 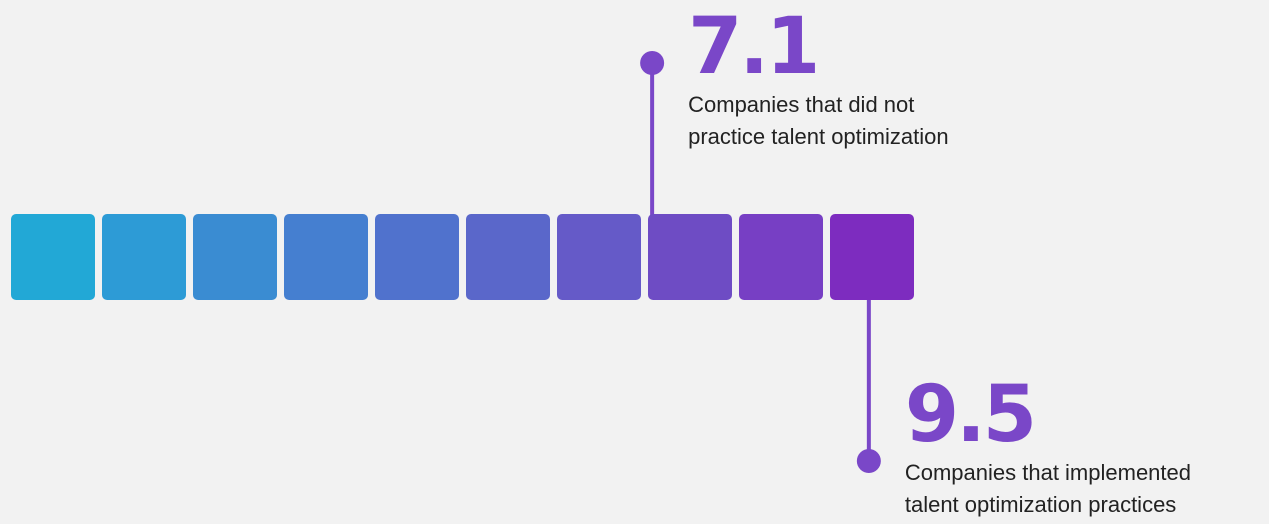 I want to click on marker-value-label: 7.1, so click(x=752, y=47).